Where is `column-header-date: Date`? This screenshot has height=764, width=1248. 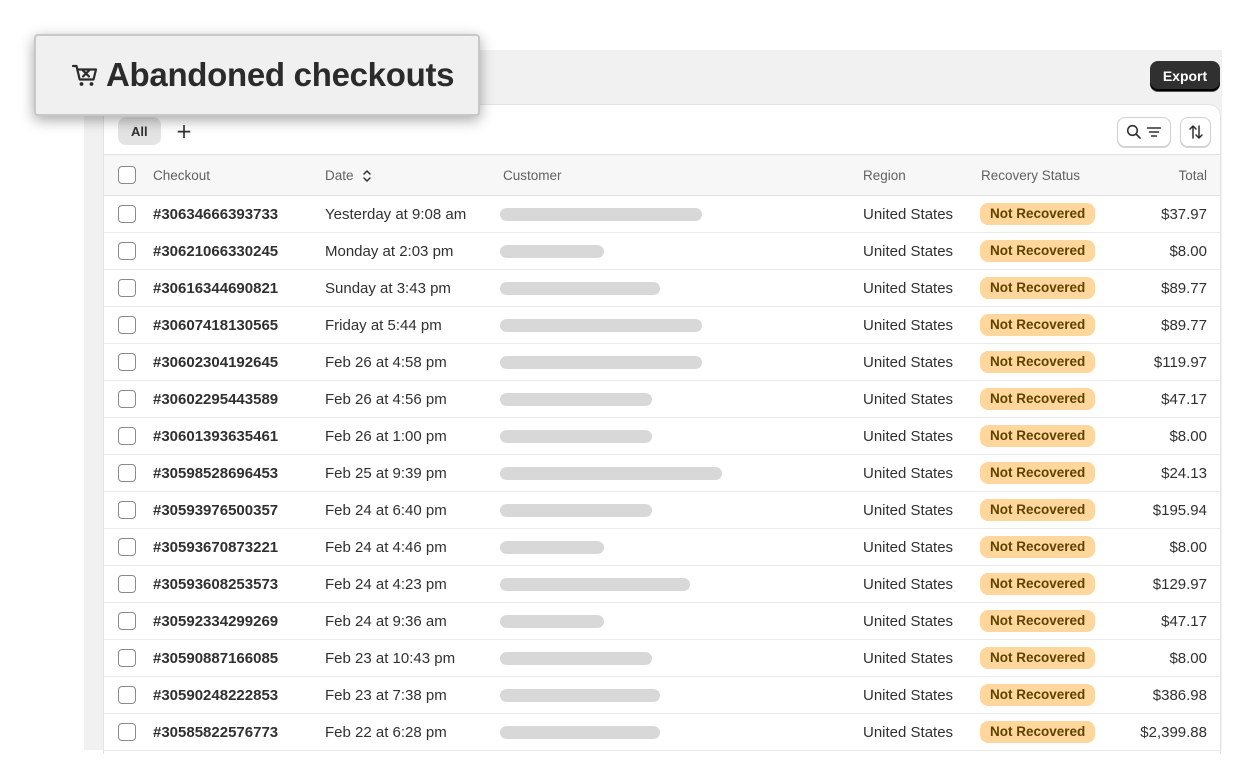 column-header-date: Date is located at coordinates (349, 175).